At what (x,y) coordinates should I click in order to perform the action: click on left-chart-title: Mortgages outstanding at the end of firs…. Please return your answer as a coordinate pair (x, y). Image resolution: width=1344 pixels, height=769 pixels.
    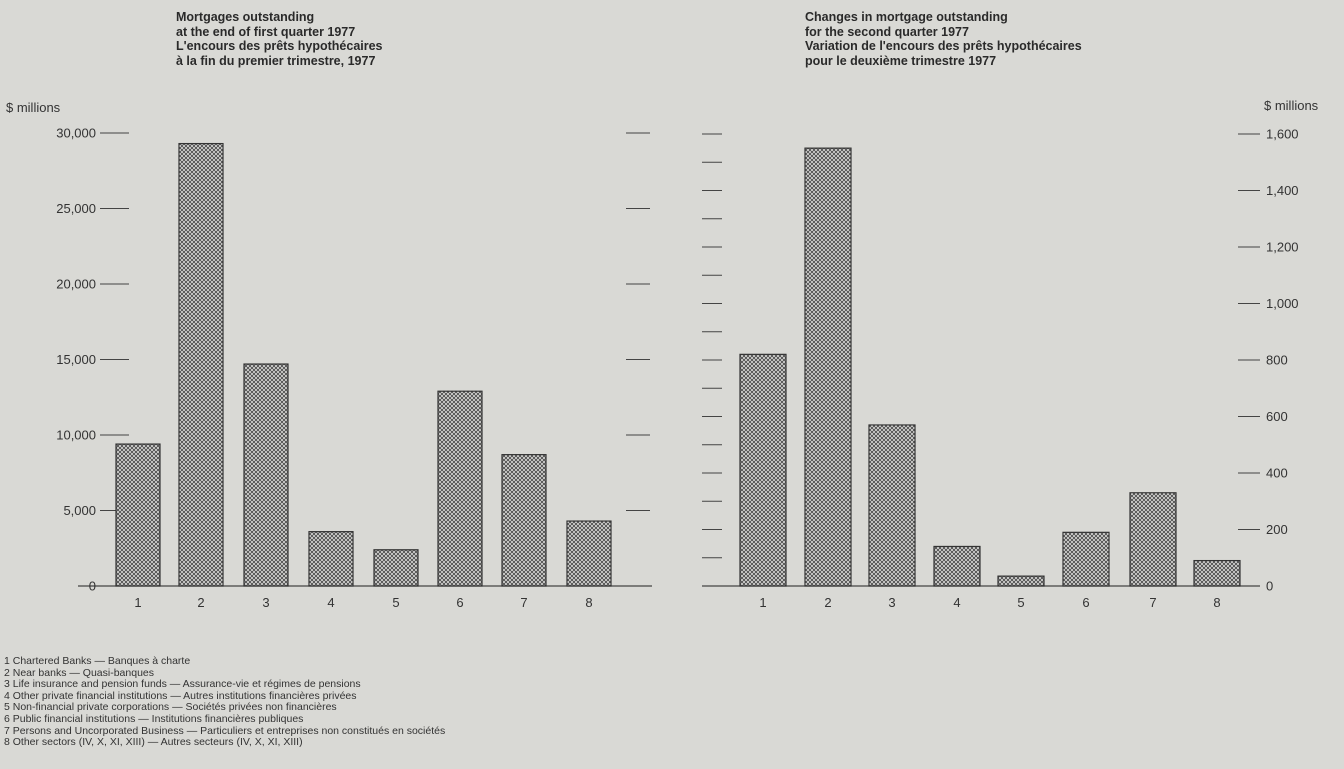
    Looking at the image, I should click on (279, 39).